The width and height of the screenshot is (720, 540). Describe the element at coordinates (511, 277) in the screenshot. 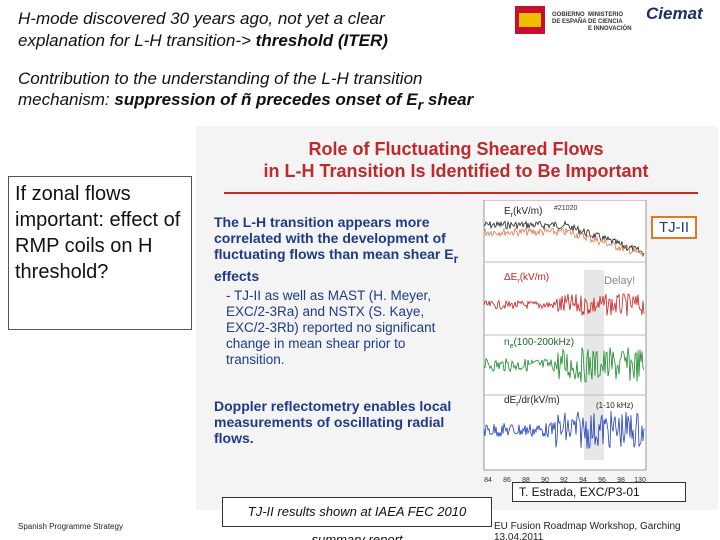

I see `label-main: ΔE` at that location.